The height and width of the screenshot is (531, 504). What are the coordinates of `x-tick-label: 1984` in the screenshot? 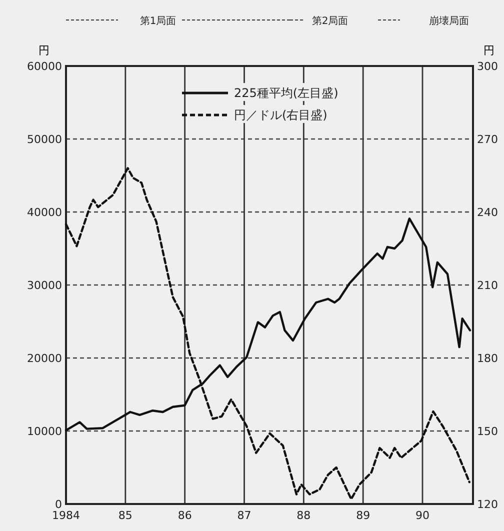 It's located at (66, 515).